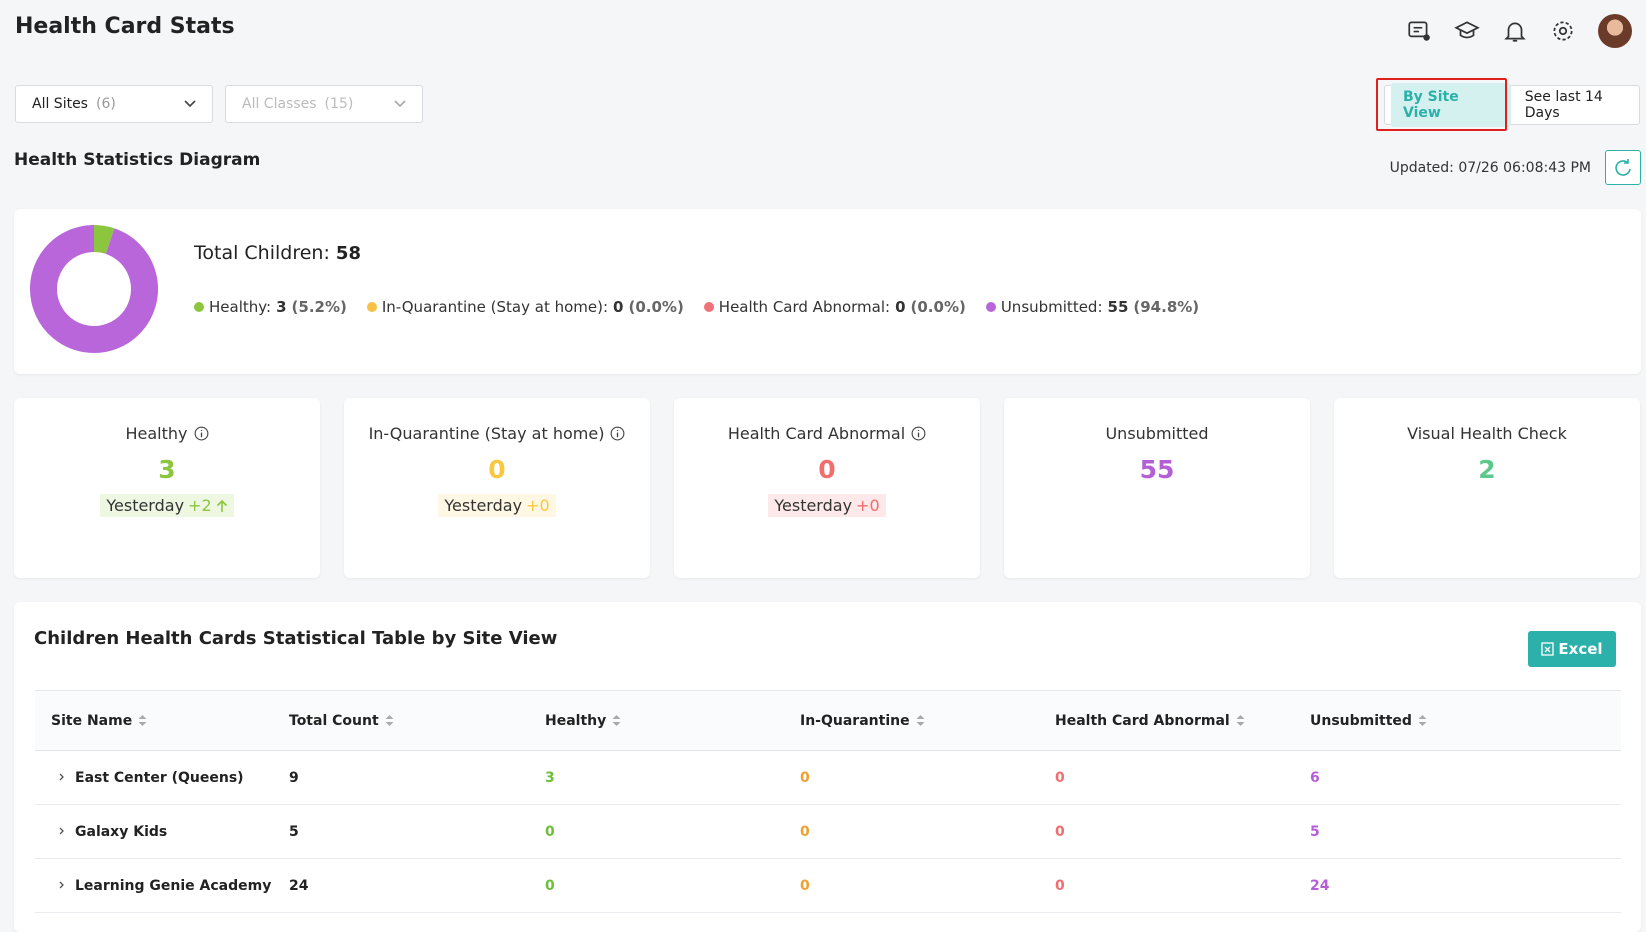 The image size is (1646, 932). What do you see at coordinates (827, 469) in the screenshot?
I see `card-value: 0` at bounding box center [827, 469].